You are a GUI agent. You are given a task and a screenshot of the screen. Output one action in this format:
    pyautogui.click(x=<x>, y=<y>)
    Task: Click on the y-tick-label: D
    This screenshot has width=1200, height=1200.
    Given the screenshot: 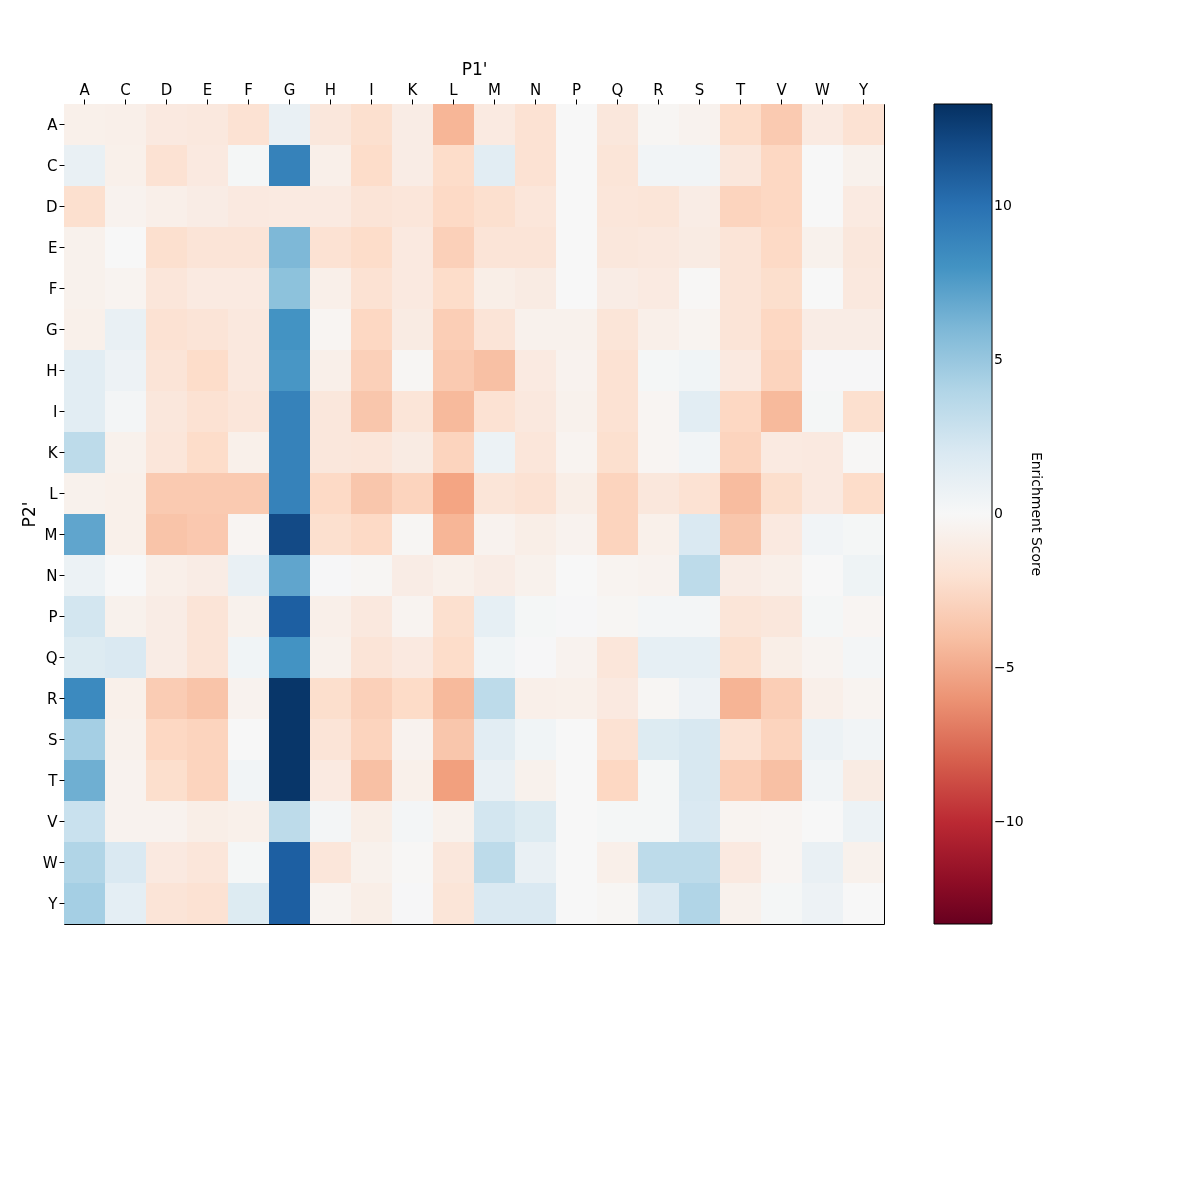 What is the action you would take?
    pyautogui.click(x=51, y=206)
    